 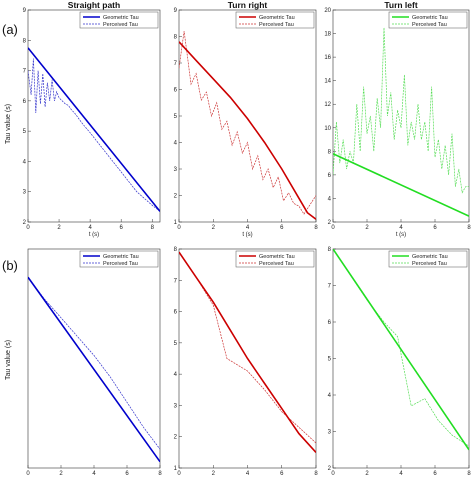 I want to click on ylabel-row-a: Tau value (s), so click(x=8, y=124).